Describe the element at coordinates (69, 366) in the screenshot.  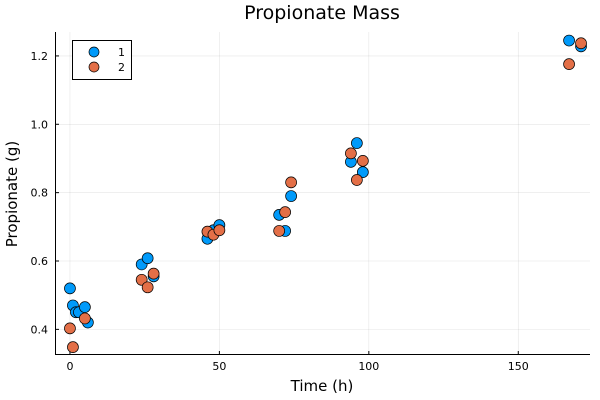
I see `x-tick-label: 0` at that location.